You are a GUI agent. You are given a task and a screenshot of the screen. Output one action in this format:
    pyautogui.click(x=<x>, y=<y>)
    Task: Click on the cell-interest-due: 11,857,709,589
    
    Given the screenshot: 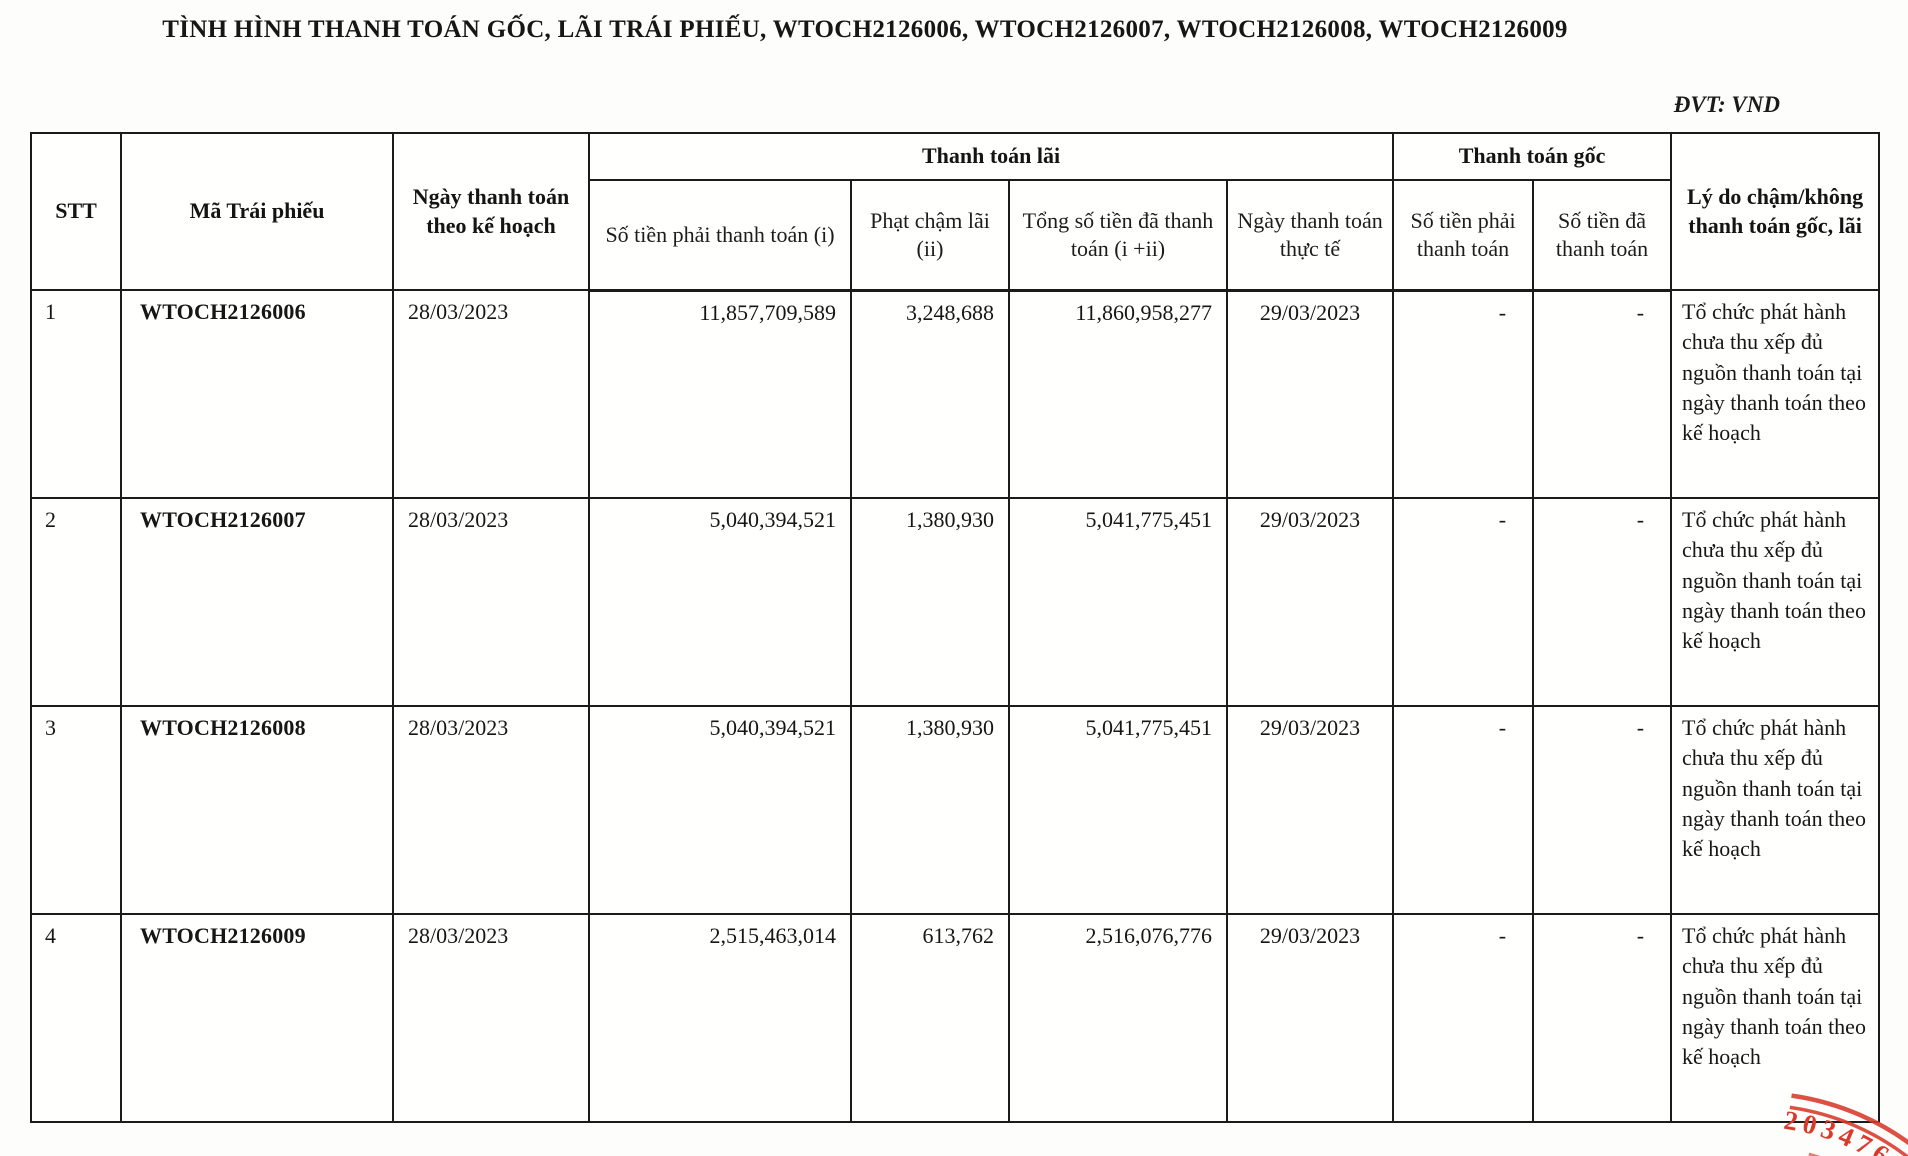 What is the action you would take?
    pyautogui.click(x=720, y=394)
    